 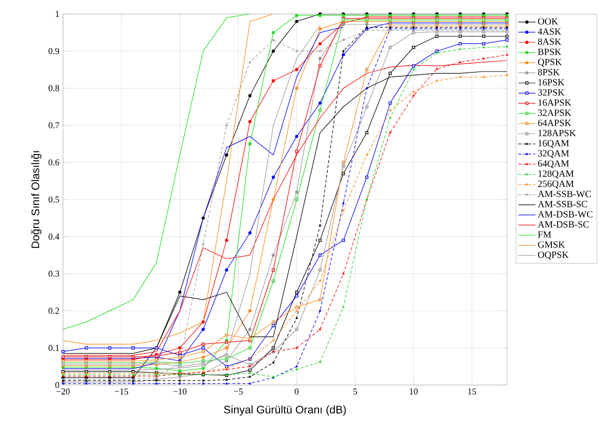 What do you see at coordinates (553, 164) in the screenshot?
I see `legend-label: 64QAM` at bounding box center [553, 164].